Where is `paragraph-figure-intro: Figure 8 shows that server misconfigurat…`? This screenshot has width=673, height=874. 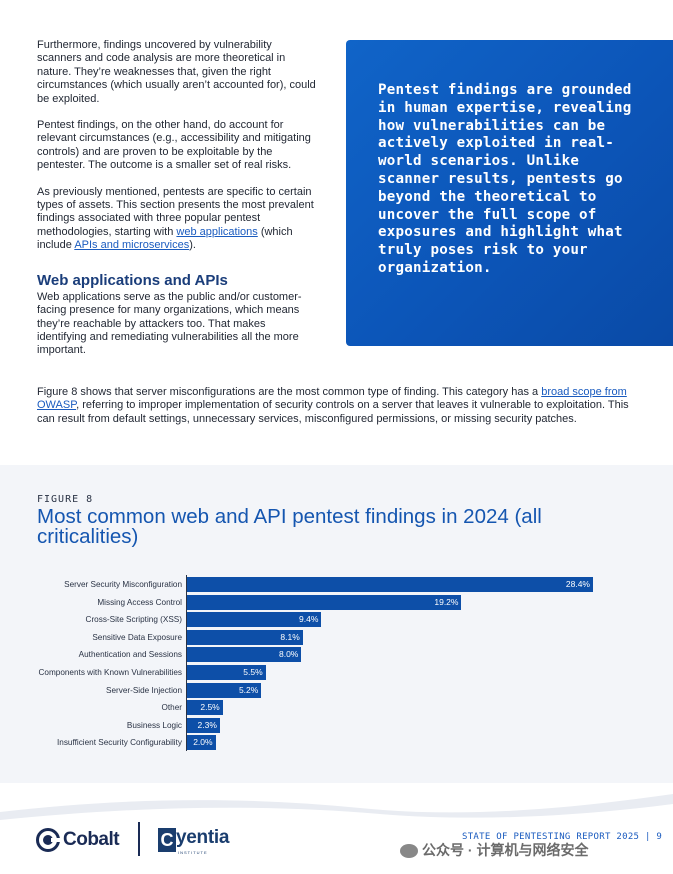 paragraph-figure-intro: Figure 8 shows that server misconfigurat… is located at coordinates (337, 406).